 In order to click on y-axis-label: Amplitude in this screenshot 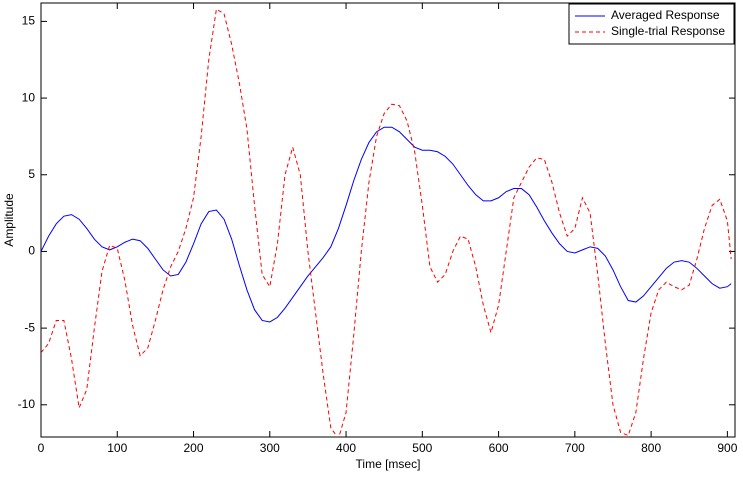, I will do `click(9, 220)`.